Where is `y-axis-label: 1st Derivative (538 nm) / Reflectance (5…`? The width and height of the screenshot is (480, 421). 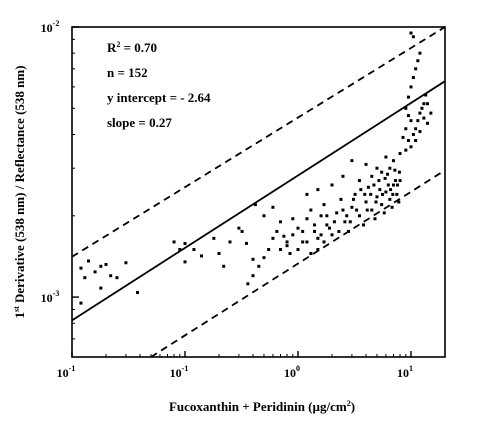
y-axis-label: 1st Derivative (538 nm) / Reflectance (5… is located at coordinates (19, 191).